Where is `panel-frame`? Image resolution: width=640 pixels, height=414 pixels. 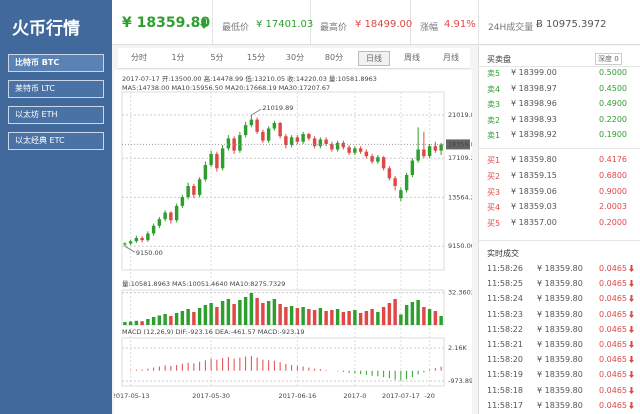 panel-frame is located at coordinates (283, 307).